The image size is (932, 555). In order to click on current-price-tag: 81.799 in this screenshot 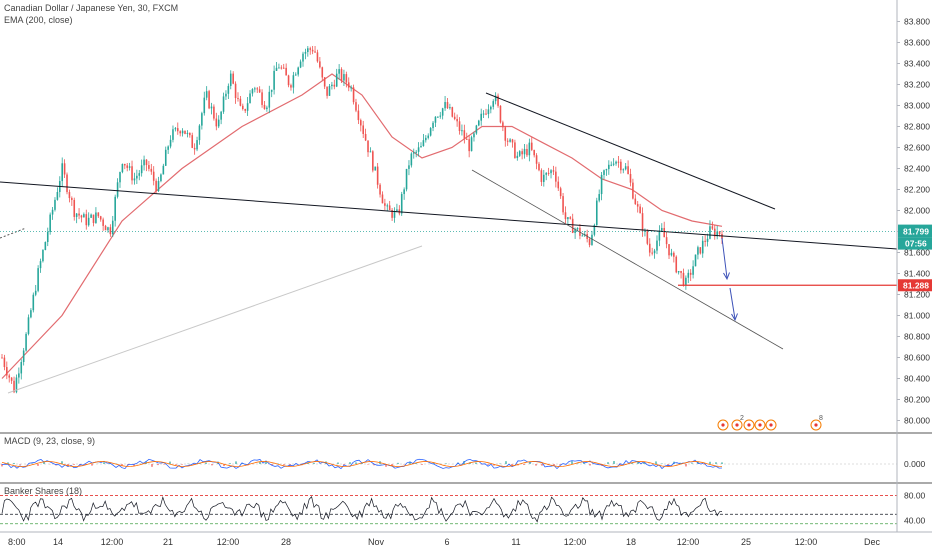, I will do `click(915, 231)`.